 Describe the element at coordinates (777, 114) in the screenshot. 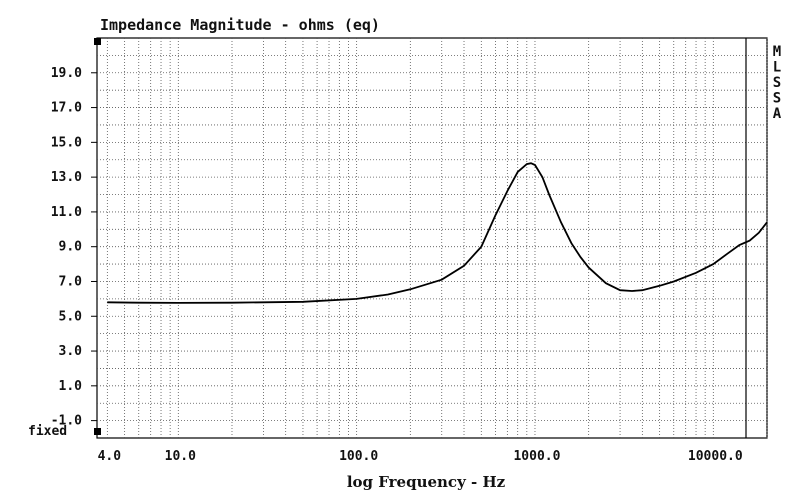

I see `side-label-letter: A` at that location.